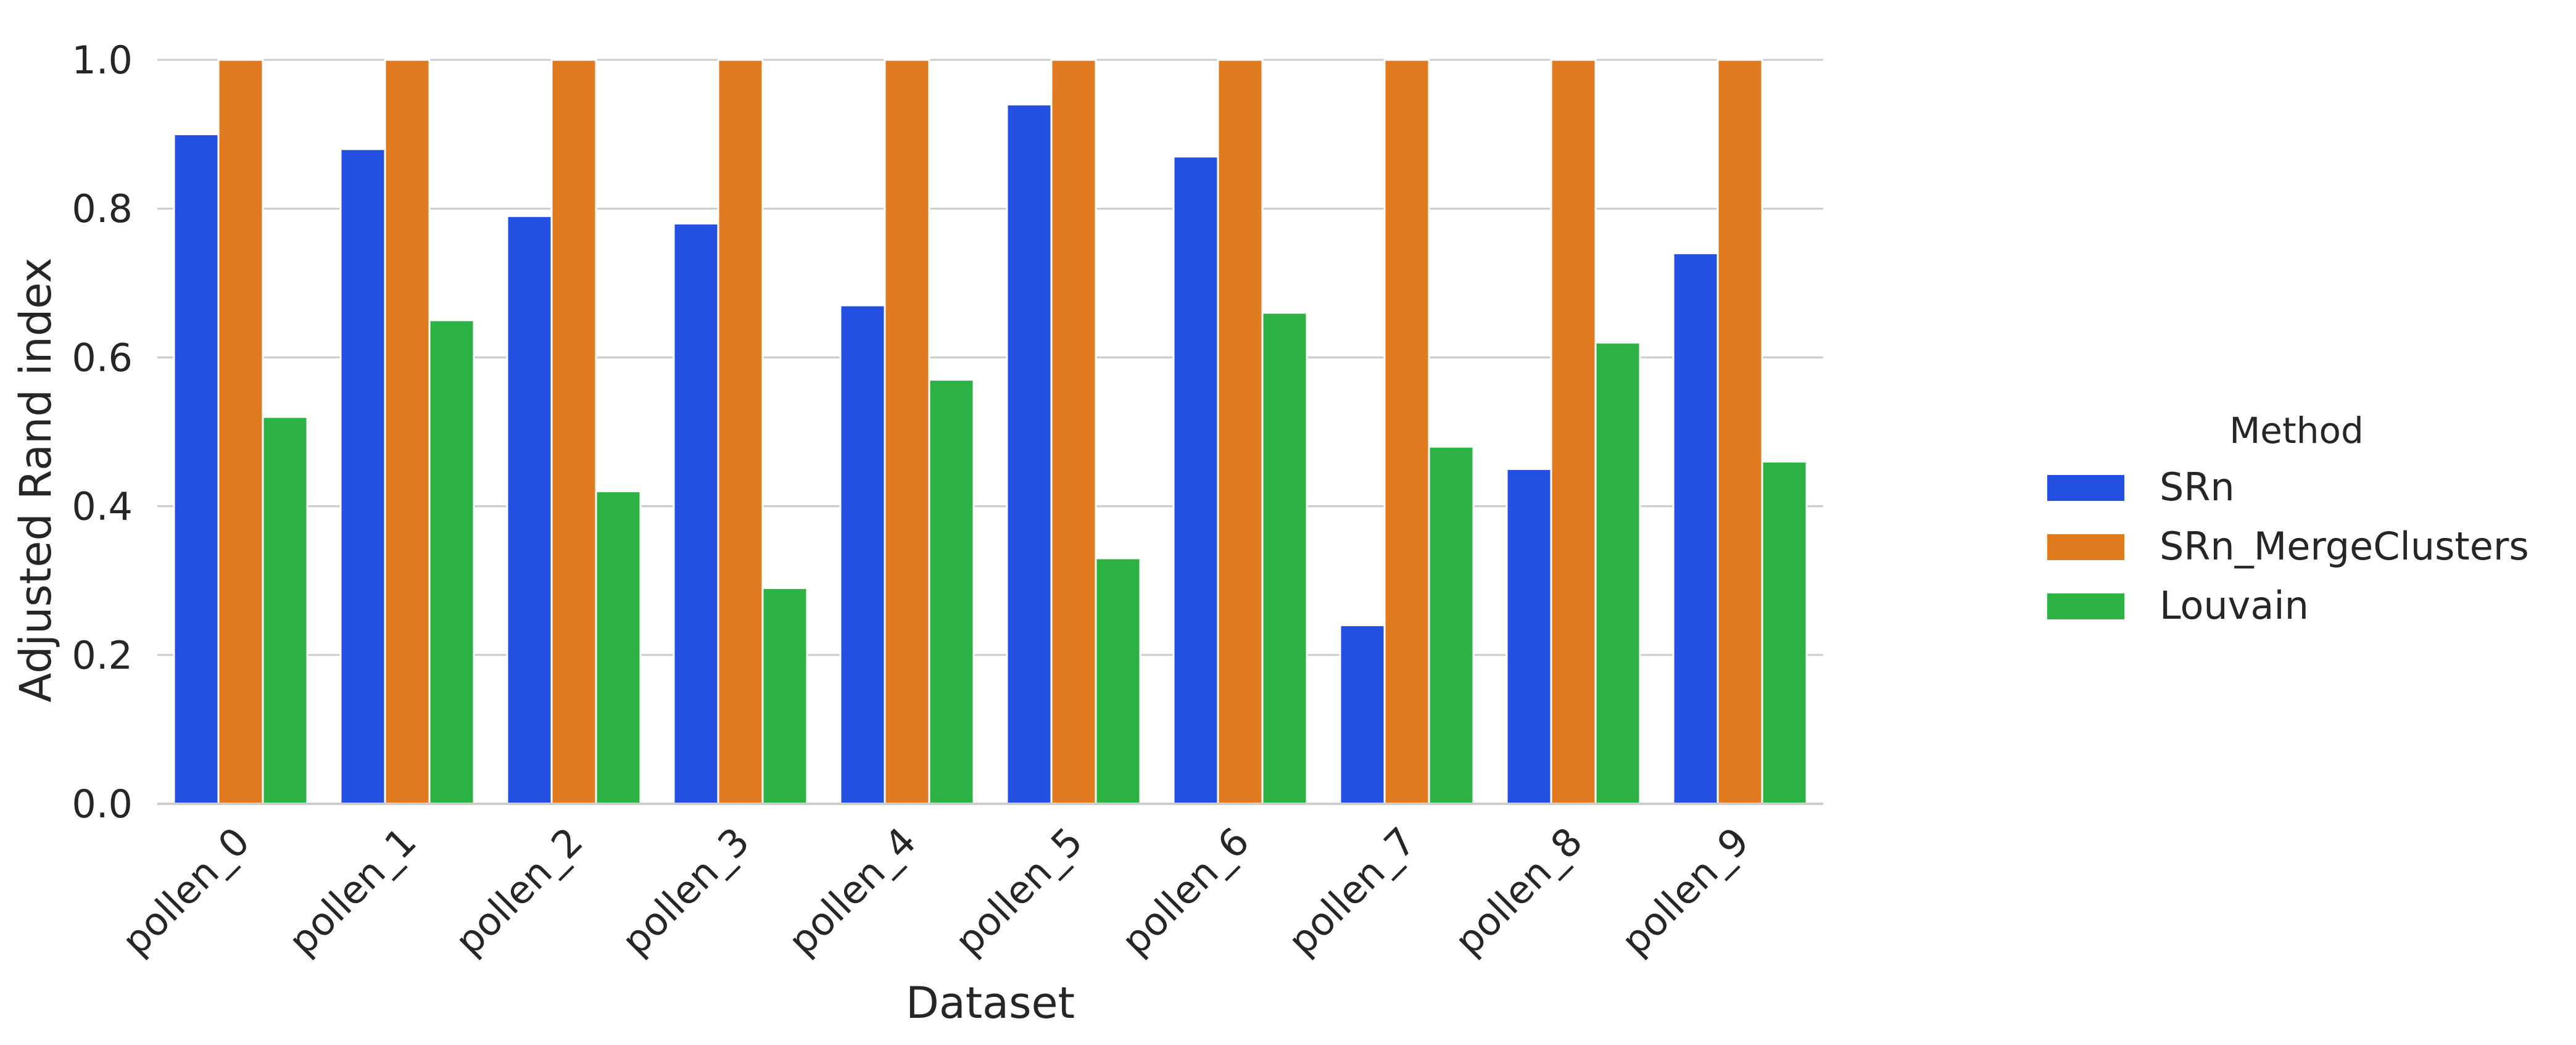  Describe the element at coordinates (102, 506) in the screenshot. I see `y-tick-label: 0.4` at that location.